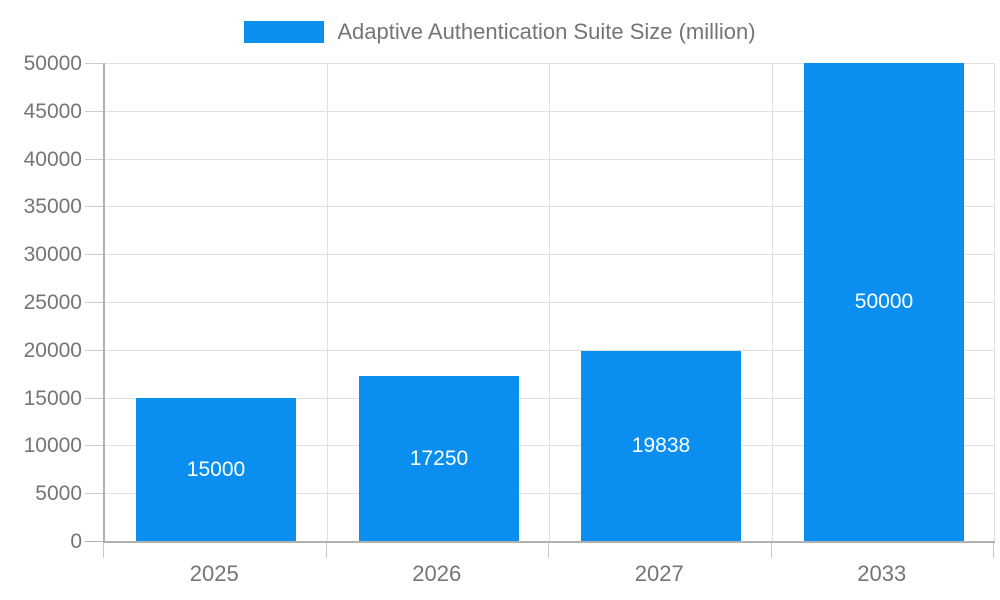  What do you see at coordinates (52, 207) in the screenshot?
I see `y-axis-tick-label: 35000` at bounding box center [52, 207].